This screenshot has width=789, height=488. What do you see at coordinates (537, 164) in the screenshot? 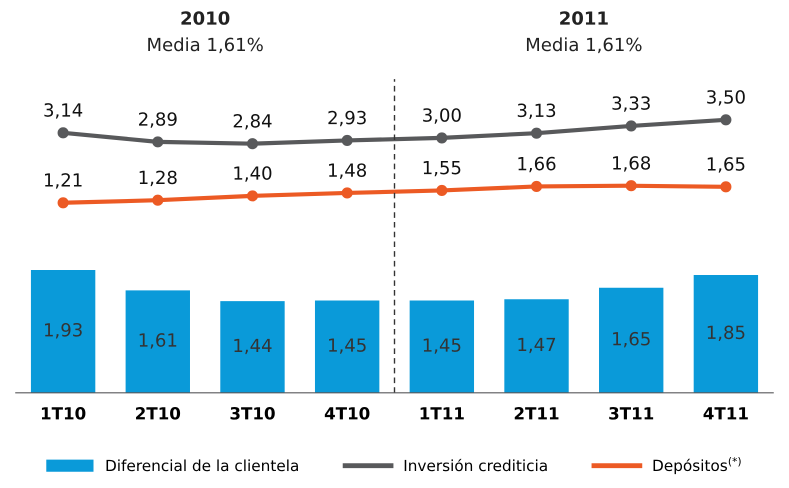
I see `data-label: 1,66` at bounding box center [537, 164].